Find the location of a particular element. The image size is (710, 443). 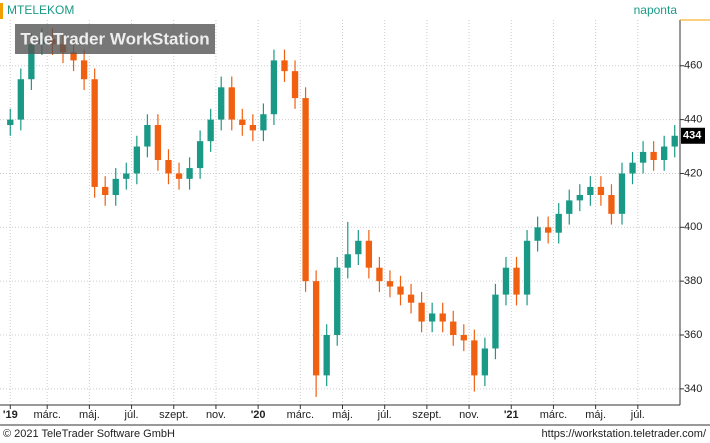

y-tick-label: 380 is located at coordinates (693, 281).